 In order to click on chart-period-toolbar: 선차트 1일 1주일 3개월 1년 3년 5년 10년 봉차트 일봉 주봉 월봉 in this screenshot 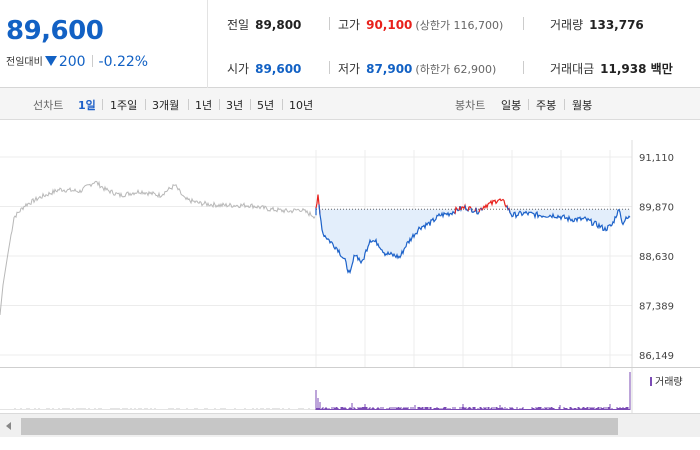, I will do `click(350, 104)`.